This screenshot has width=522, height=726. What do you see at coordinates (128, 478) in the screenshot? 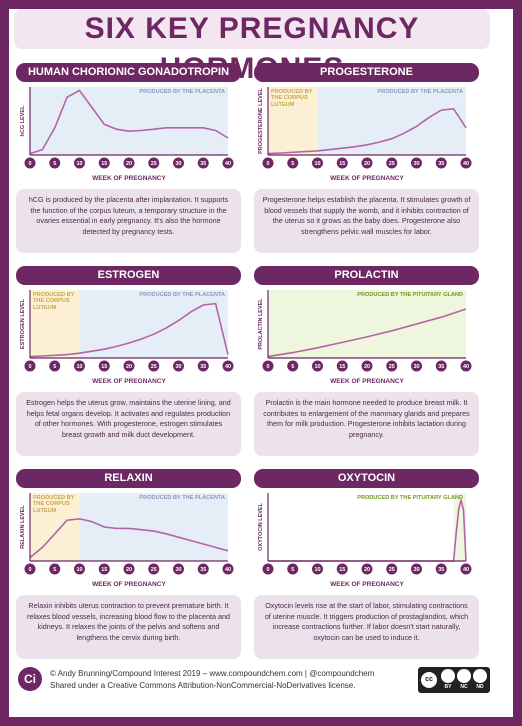
I see `panel-title: RELAXIN` at bounding box center [128, 478].